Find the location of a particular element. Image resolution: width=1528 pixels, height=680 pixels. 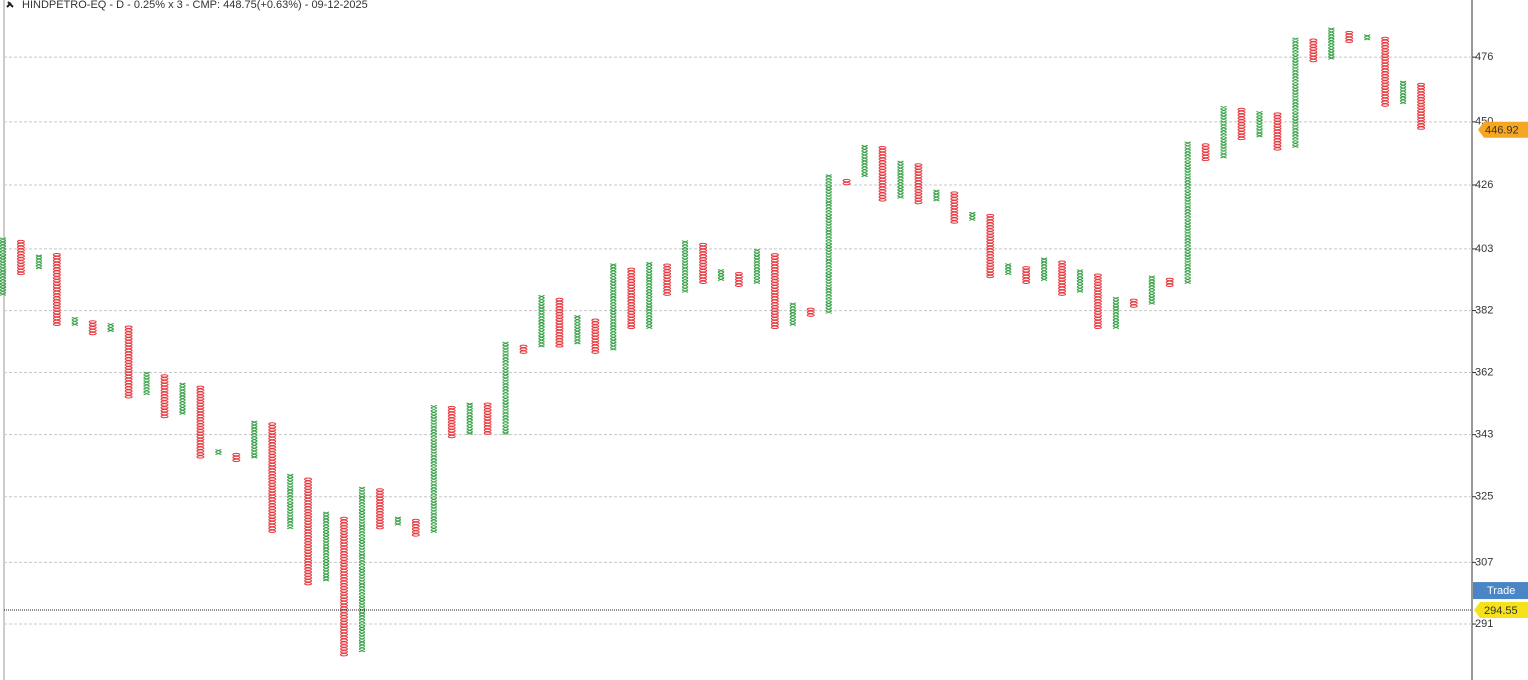

y-tick-label: 476 is located at coordinates (1484, 57).